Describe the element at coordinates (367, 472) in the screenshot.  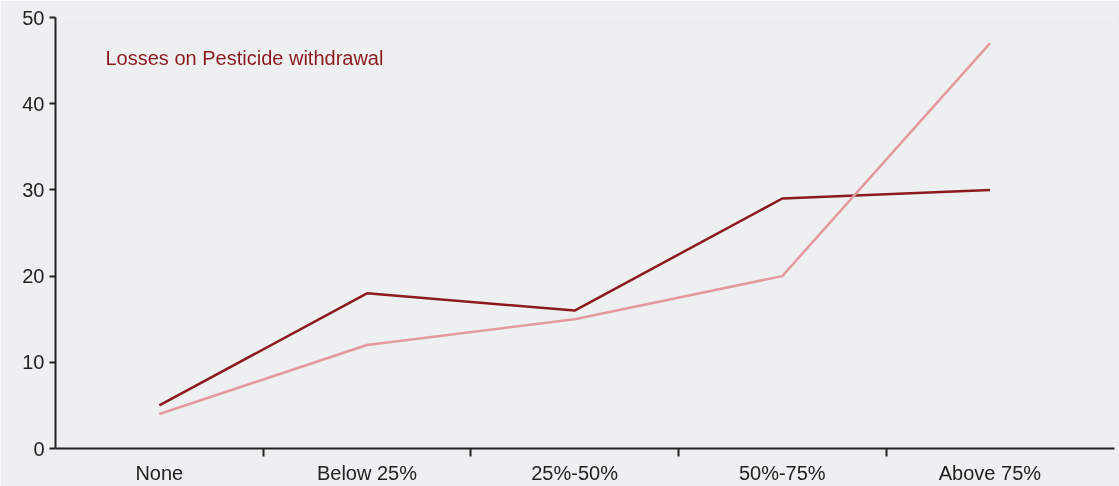
I see `x-tick-label: Below 25%` at that location.